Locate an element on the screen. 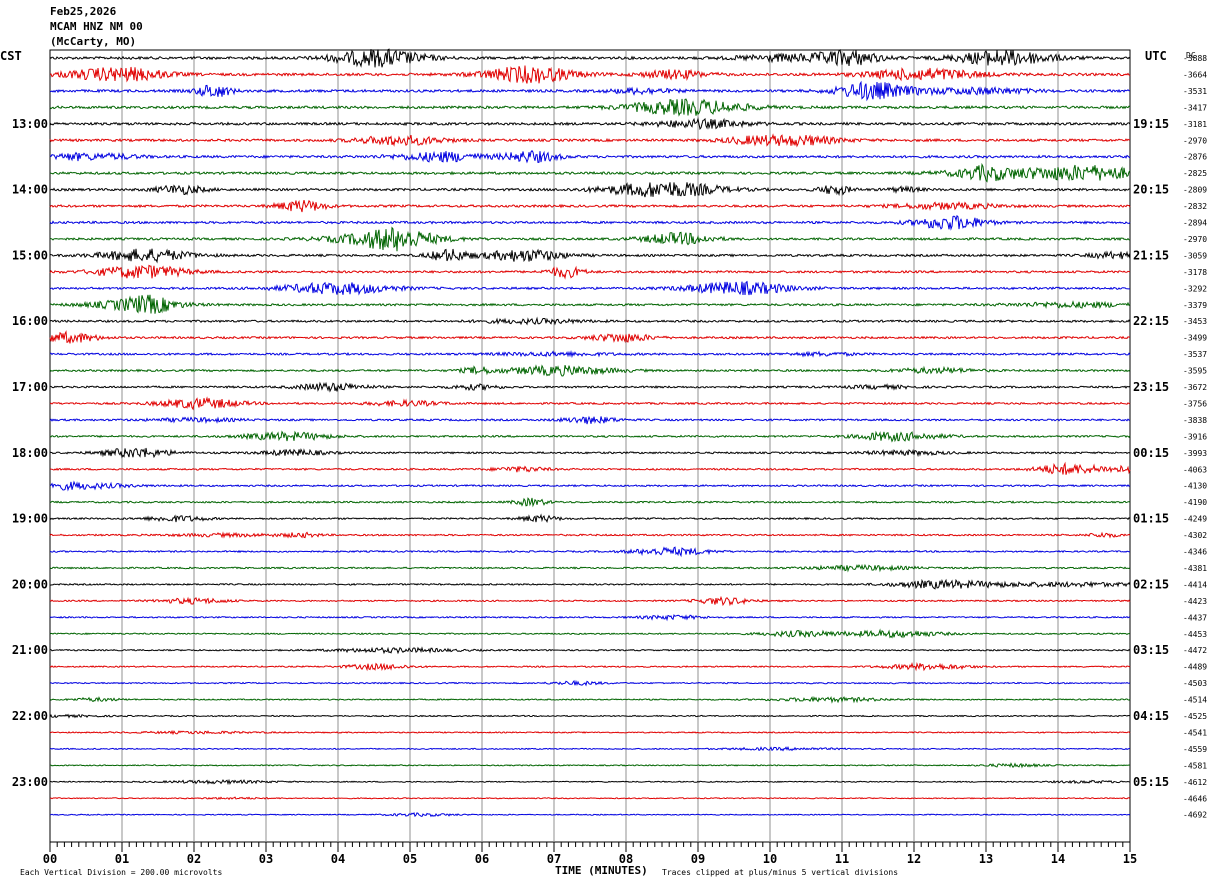 The height and width of the screenshot is (886, 1210). left-hour-label: 22:00 is located at coordinates (30, 716).